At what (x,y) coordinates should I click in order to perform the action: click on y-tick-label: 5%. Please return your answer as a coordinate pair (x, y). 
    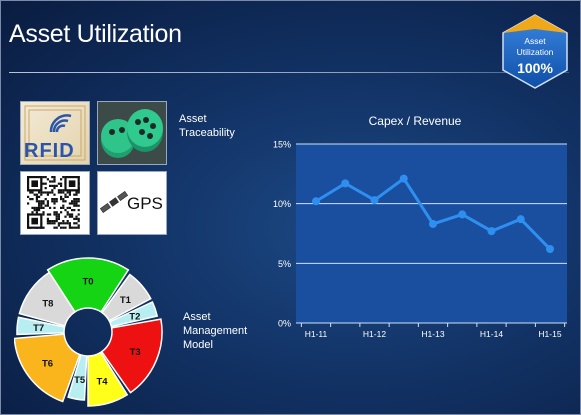
    Looking at the image, I should click on (284, 264).